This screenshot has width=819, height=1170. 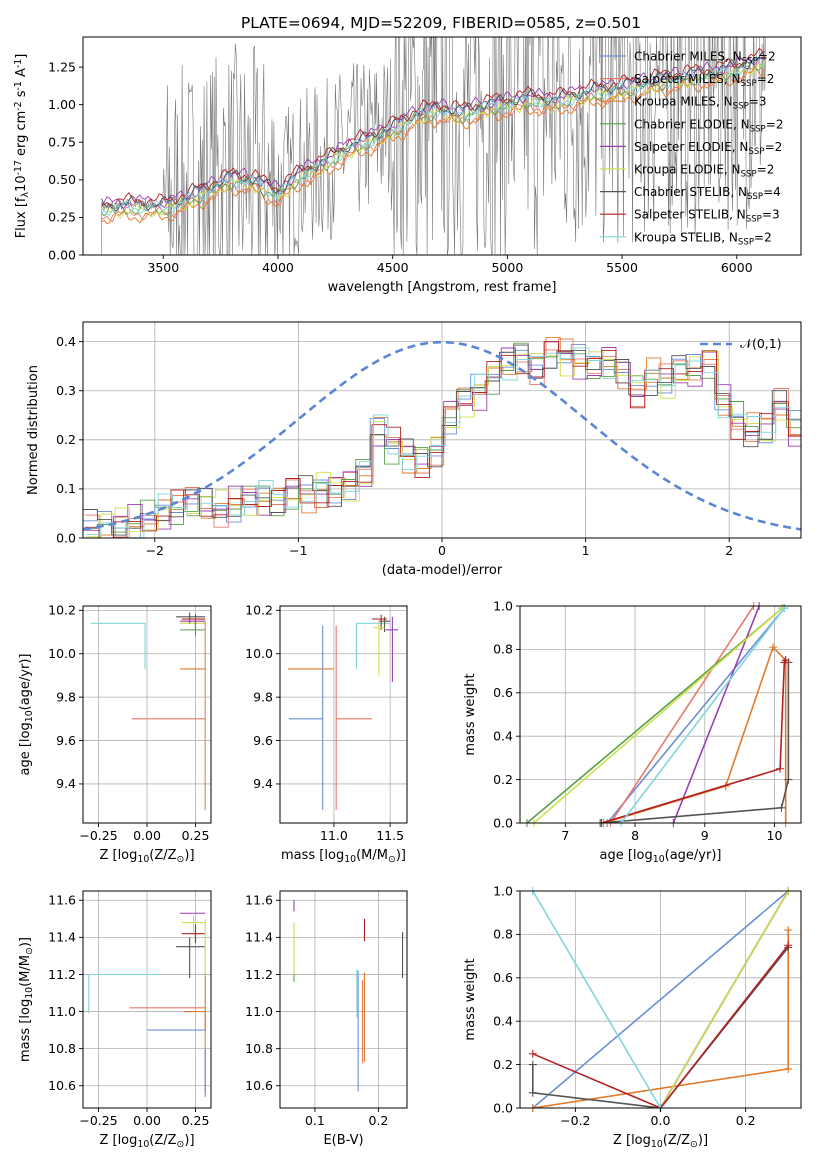 I want to click on legend-label: Kroupa ELODIE, NSSP​=2, so click(x=704, y=171).